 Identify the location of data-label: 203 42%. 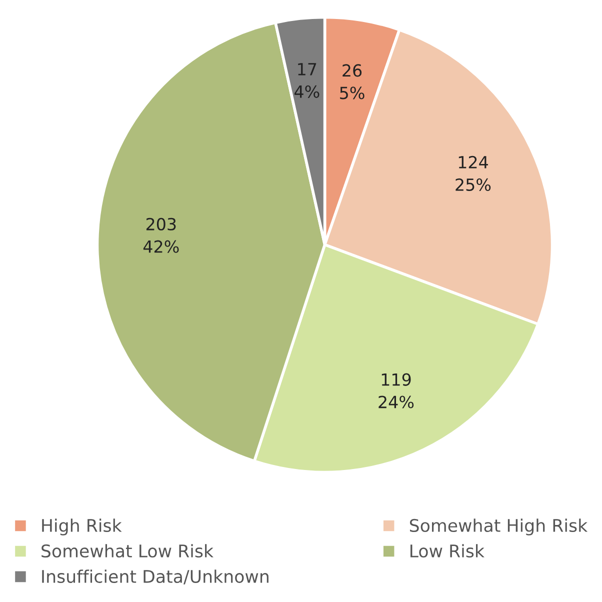
(161, 235).